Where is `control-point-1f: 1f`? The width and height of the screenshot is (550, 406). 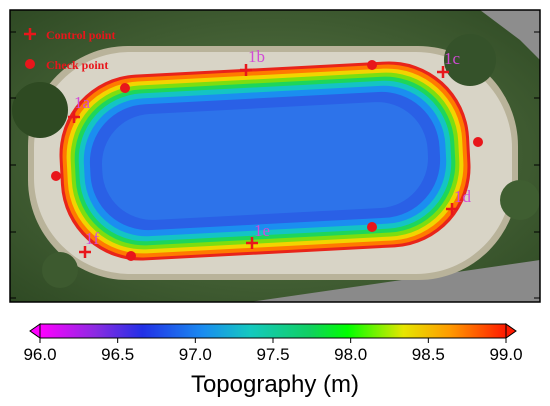
control-point-1f: 1f is located at coordinates (89, 243).